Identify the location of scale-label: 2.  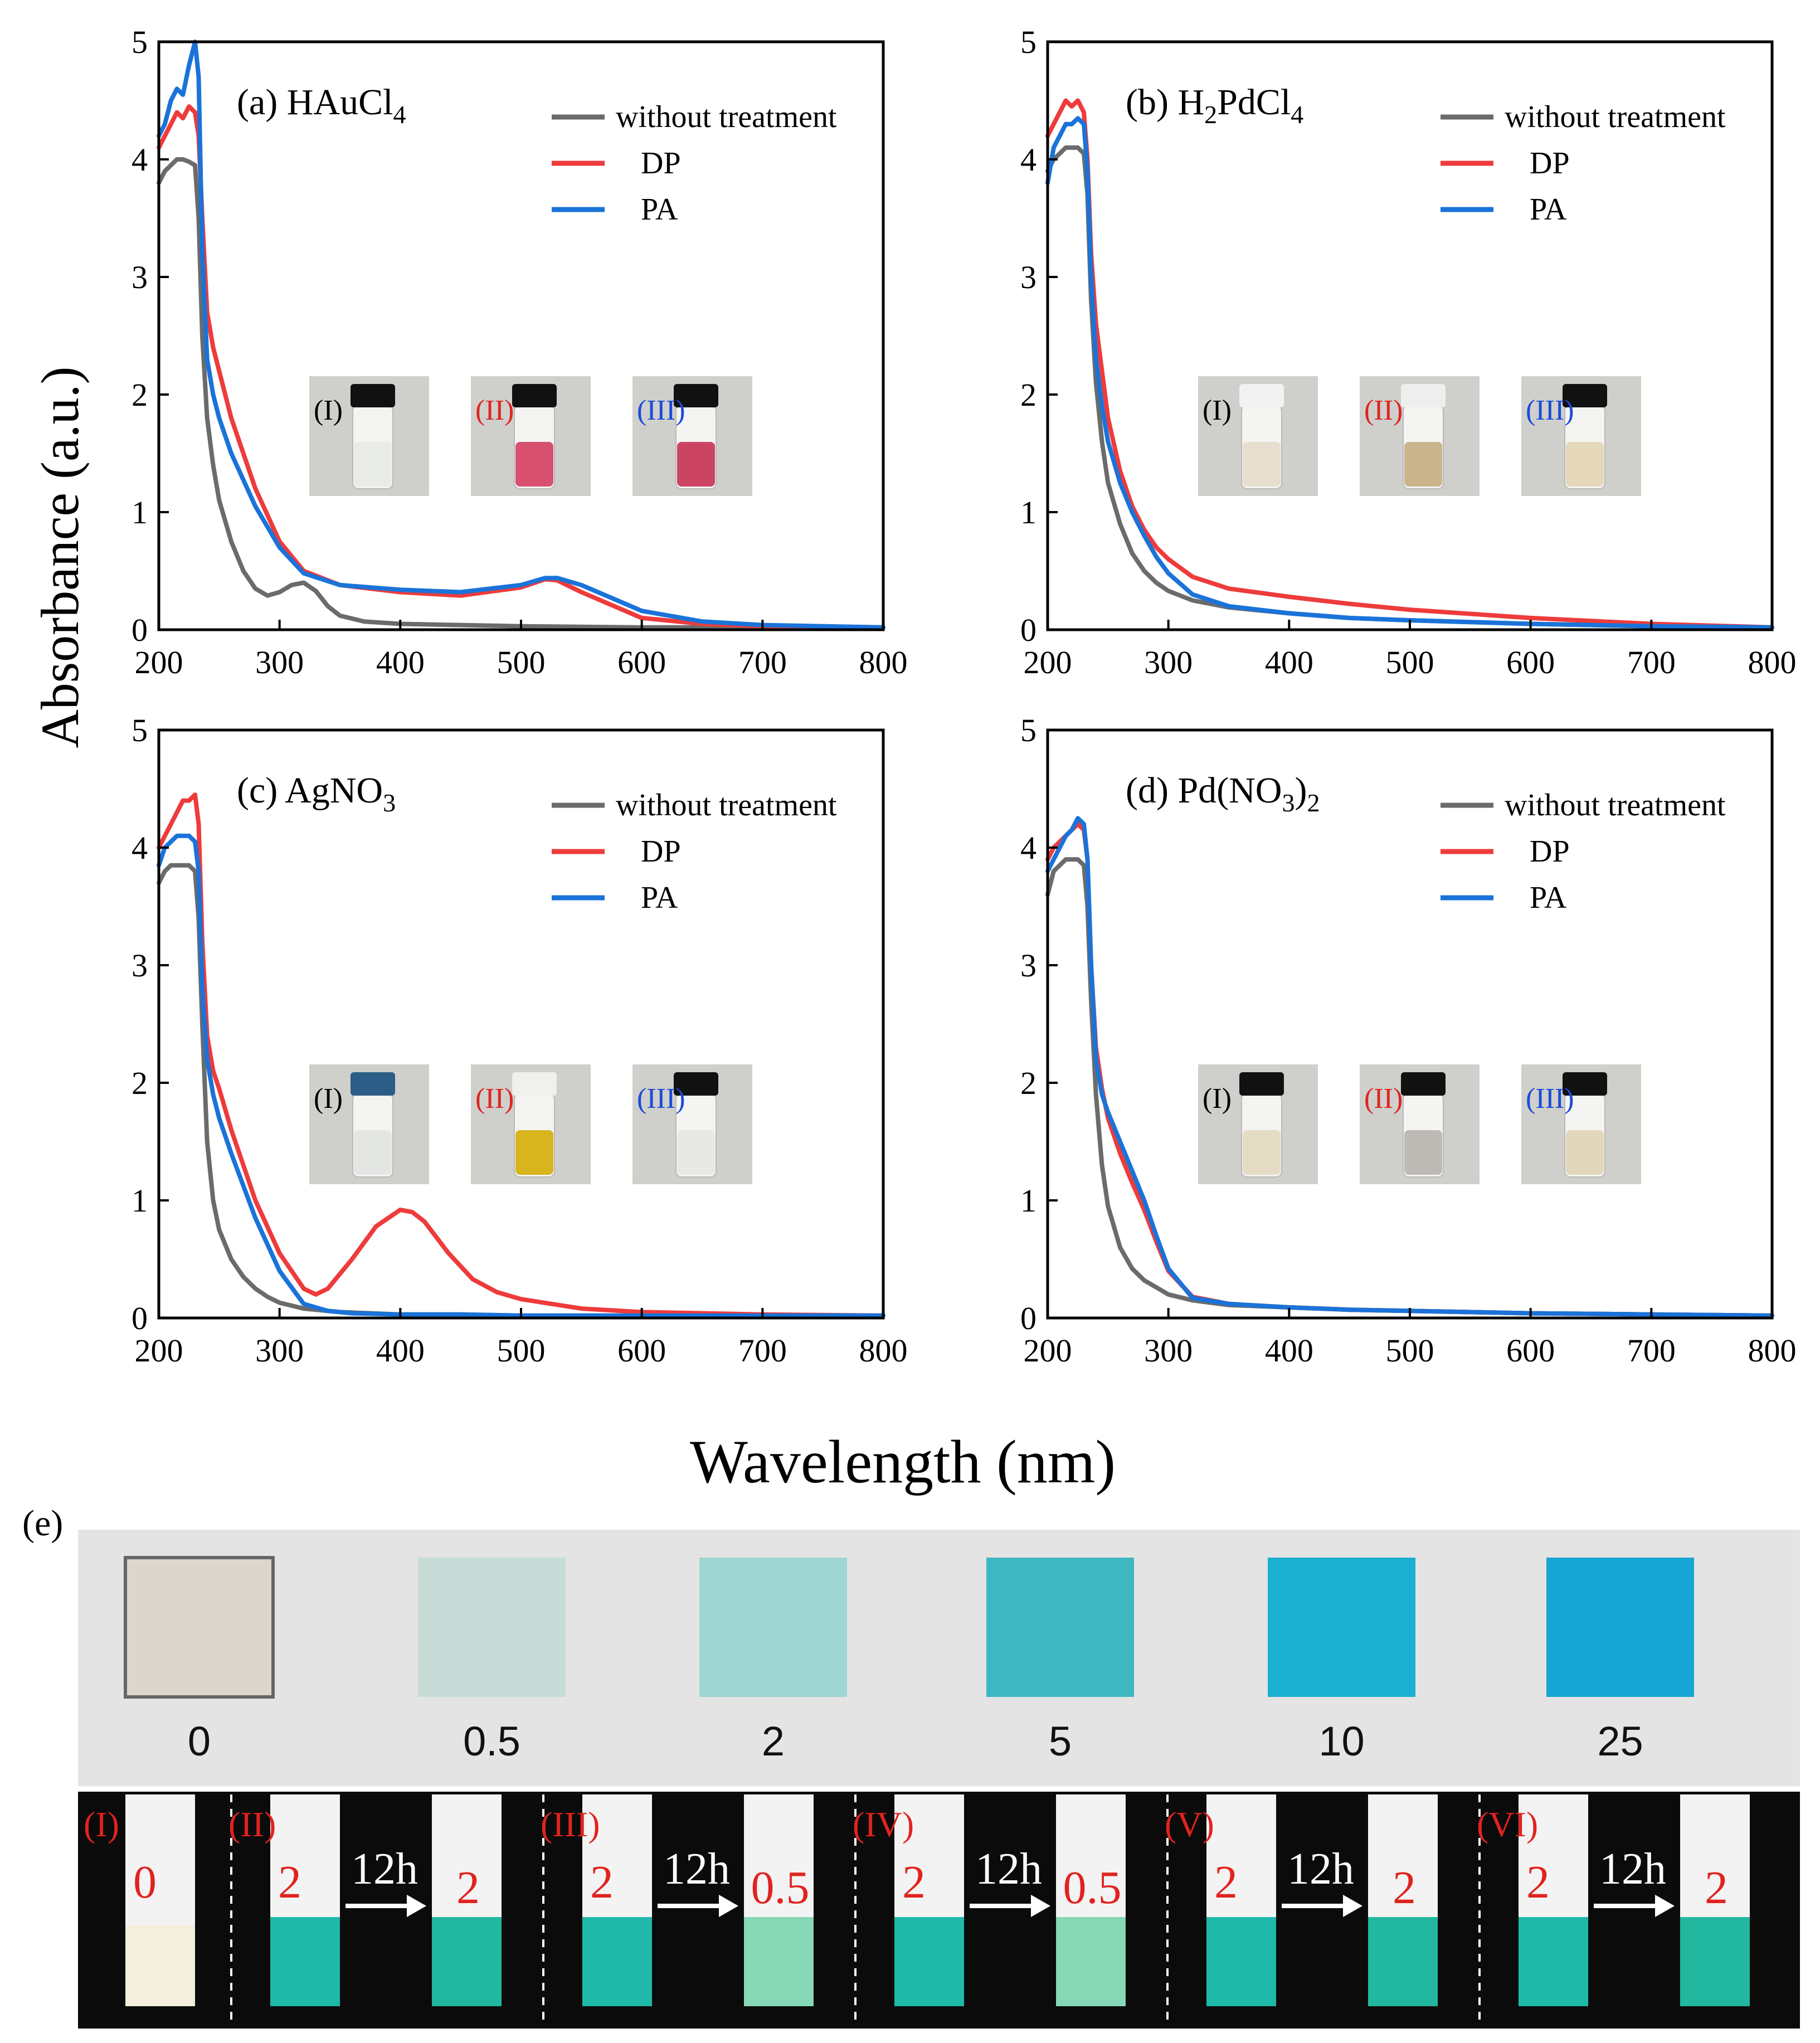
(773, 1741).